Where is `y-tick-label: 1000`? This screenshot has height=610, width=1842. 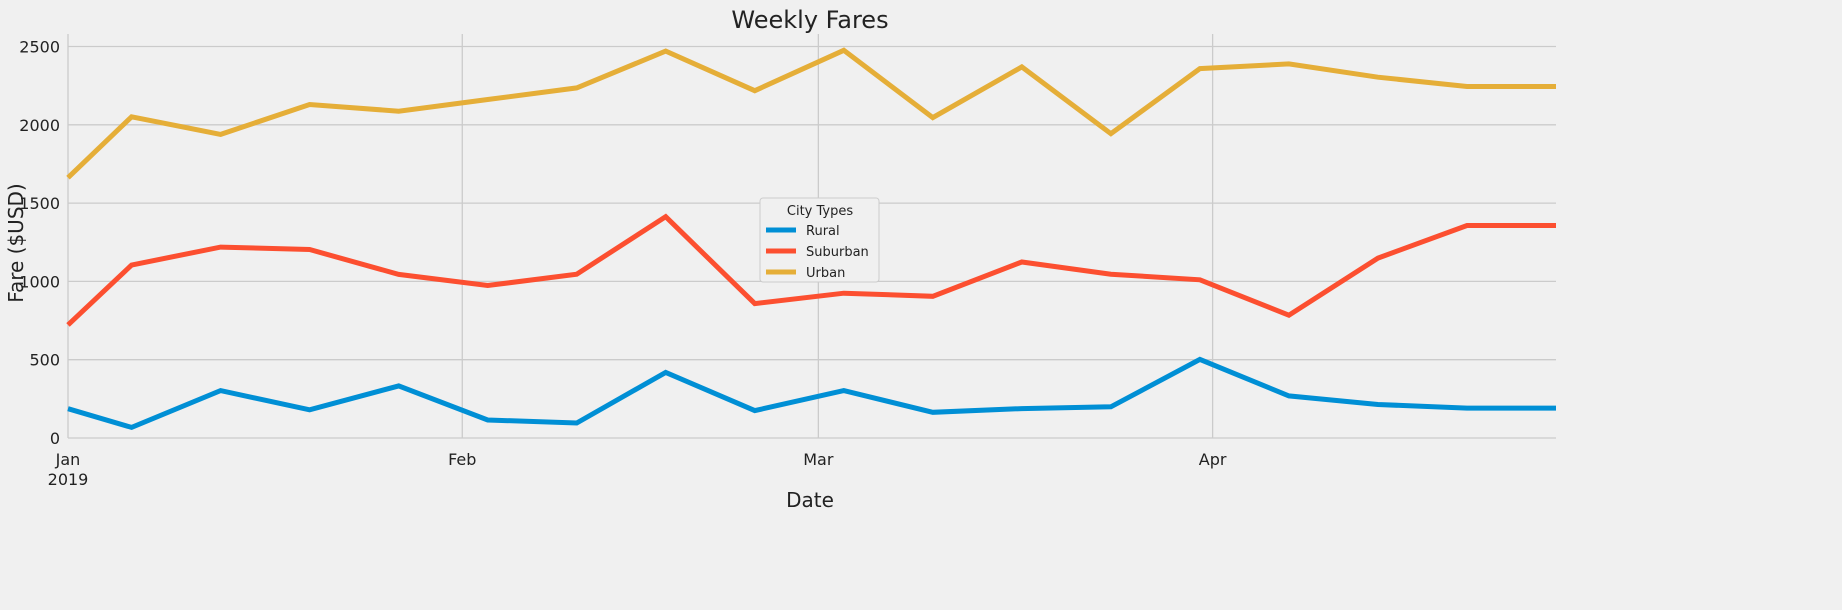 y-tick-label: 1000 is located at coordinates (39, 281).